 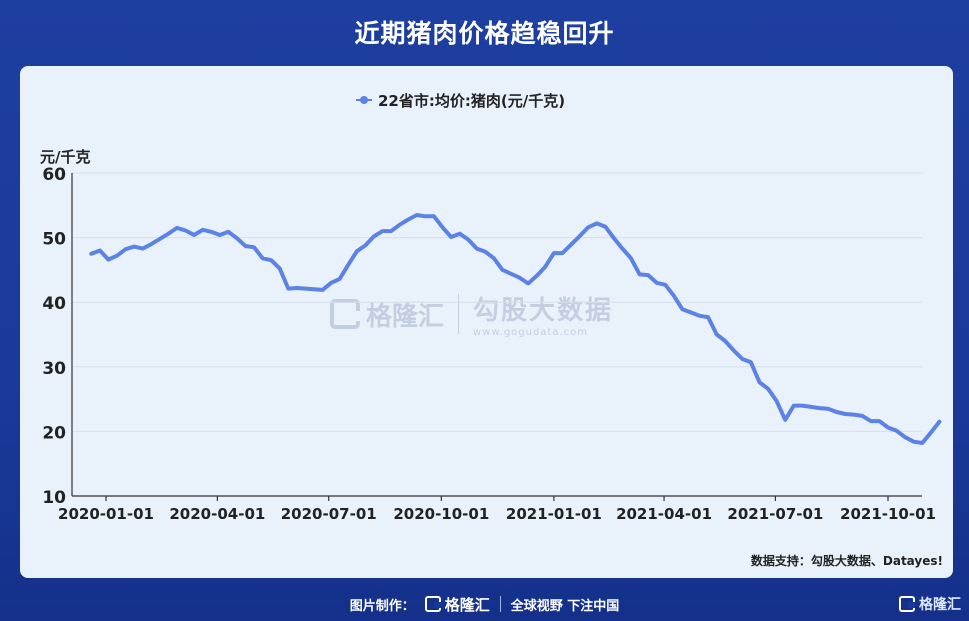 What do you see at coordinates (54, 240) in the screenshot?
I see `y-tick-label: 50` at bounding box center [54, 240].